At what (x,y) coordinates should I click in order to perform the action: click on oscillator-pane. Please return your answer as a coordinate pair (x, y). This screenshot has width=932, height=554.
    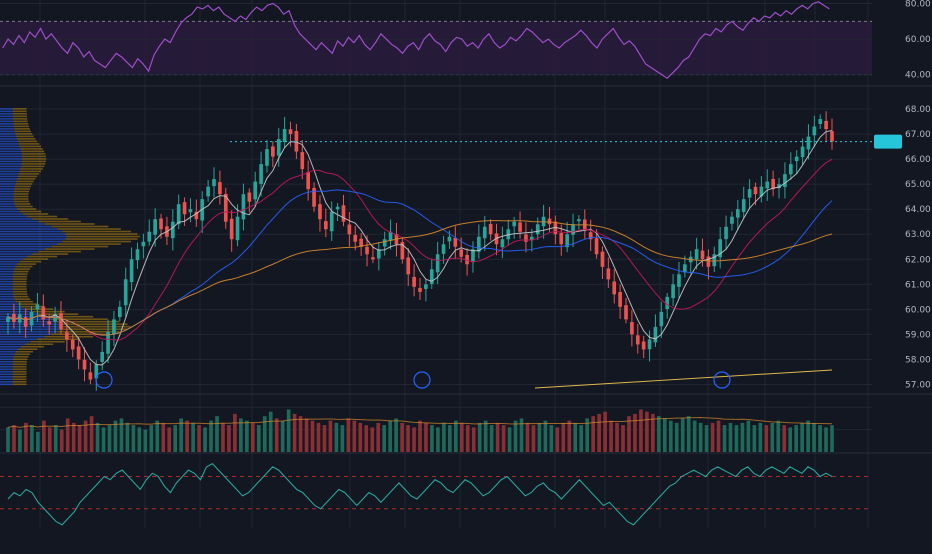
    Looking at the image, I should click on (436, 494).